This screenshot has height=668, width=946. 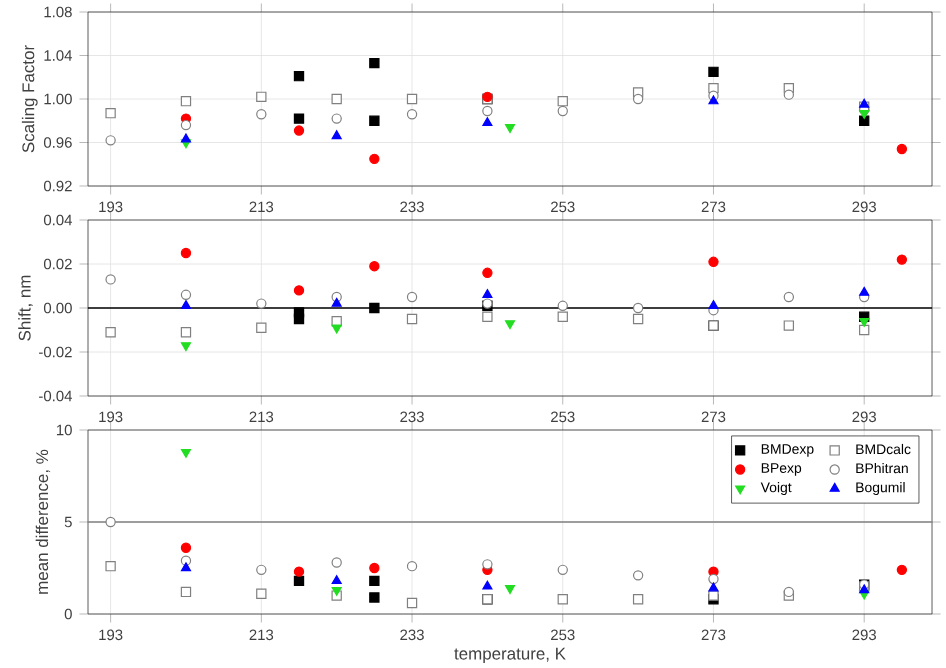 What do you see at coordinates (25, 308) in the screenshot?
I see `y-axis-title: Shift, nm` at bounding box center [25, 308].